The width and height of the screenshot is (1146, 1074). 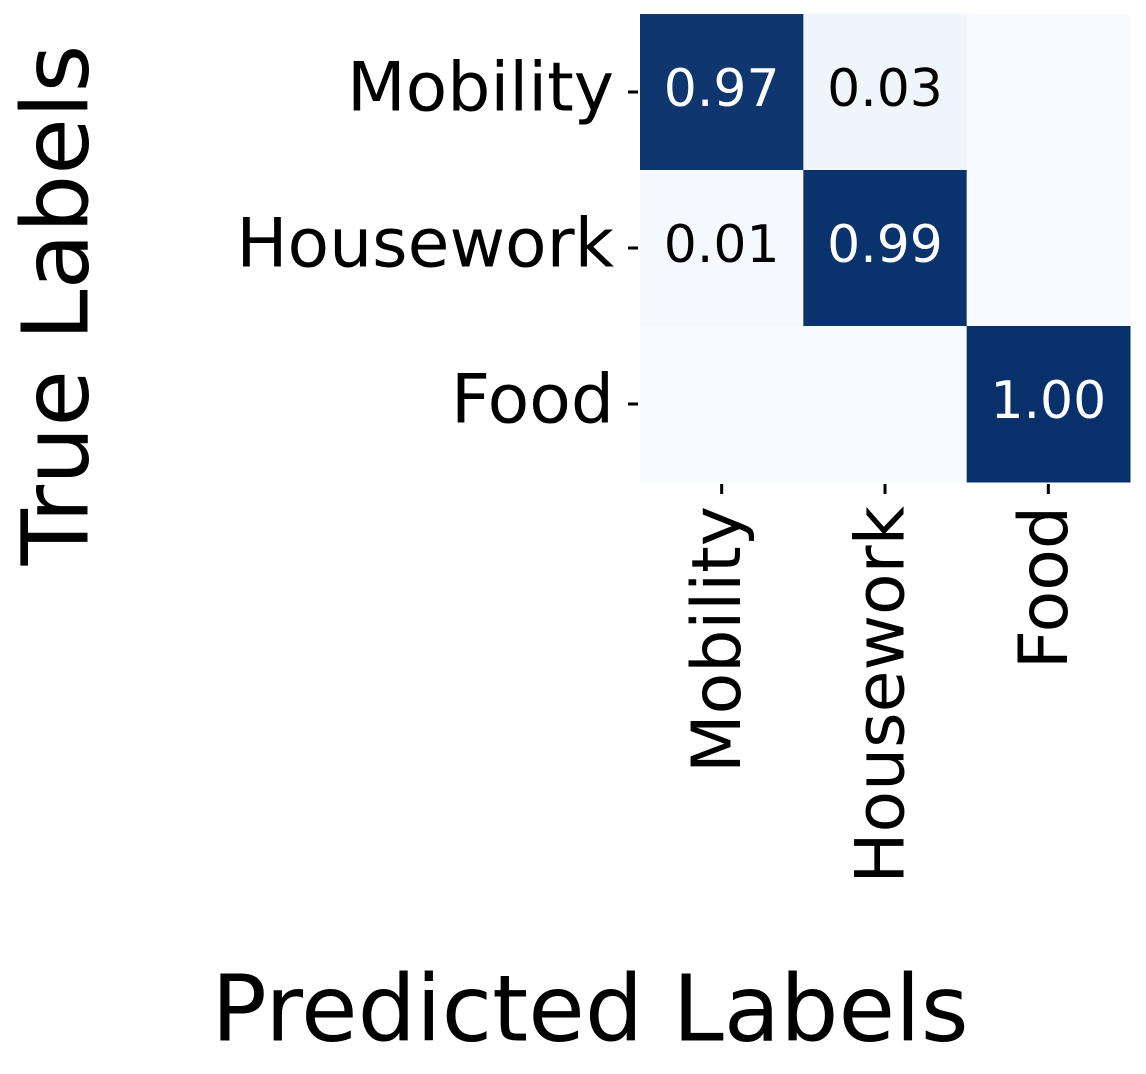 I want to click on x-tick-label: Housework, so click(x=881, y=694).